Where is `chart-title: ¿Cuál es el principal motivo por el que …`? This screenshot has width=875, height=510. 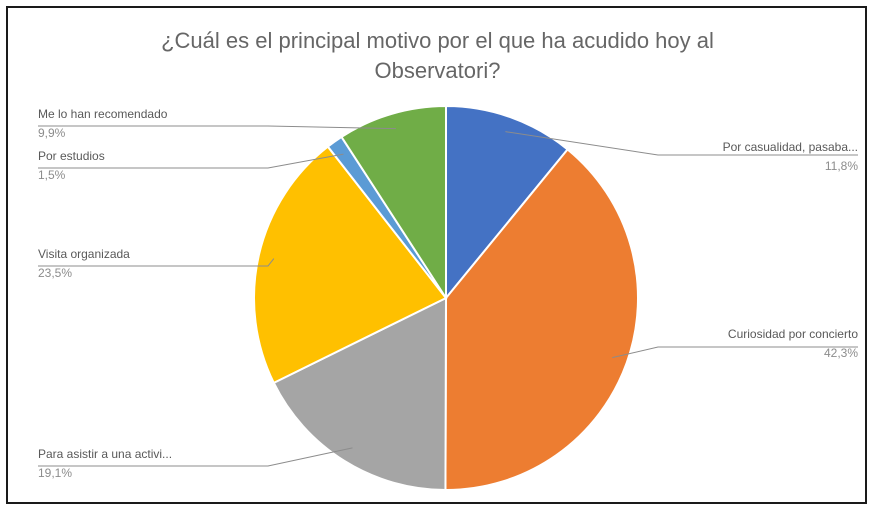 chart-title: ¿Cuál es el principal motivo por el que … is located at coordinates (437, 56).